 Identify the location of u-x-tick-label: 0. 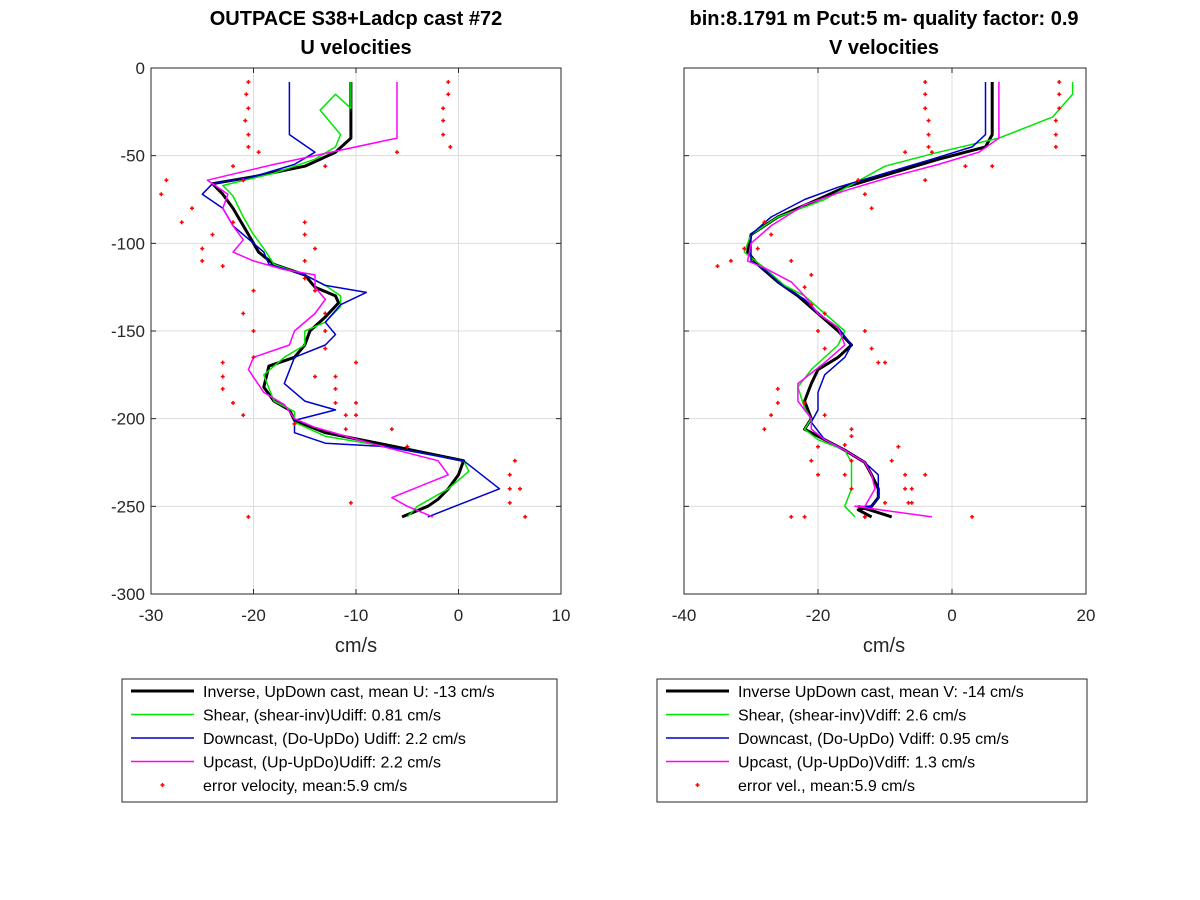
(458, 615).